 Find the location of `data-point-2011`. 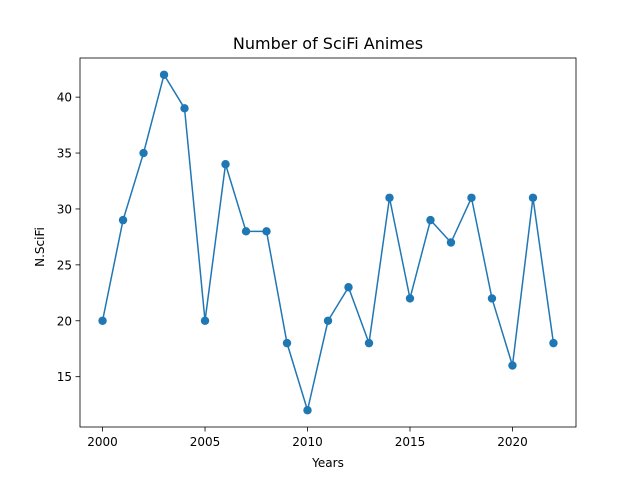

data-point-2011 is located at coordinates (328, 320).